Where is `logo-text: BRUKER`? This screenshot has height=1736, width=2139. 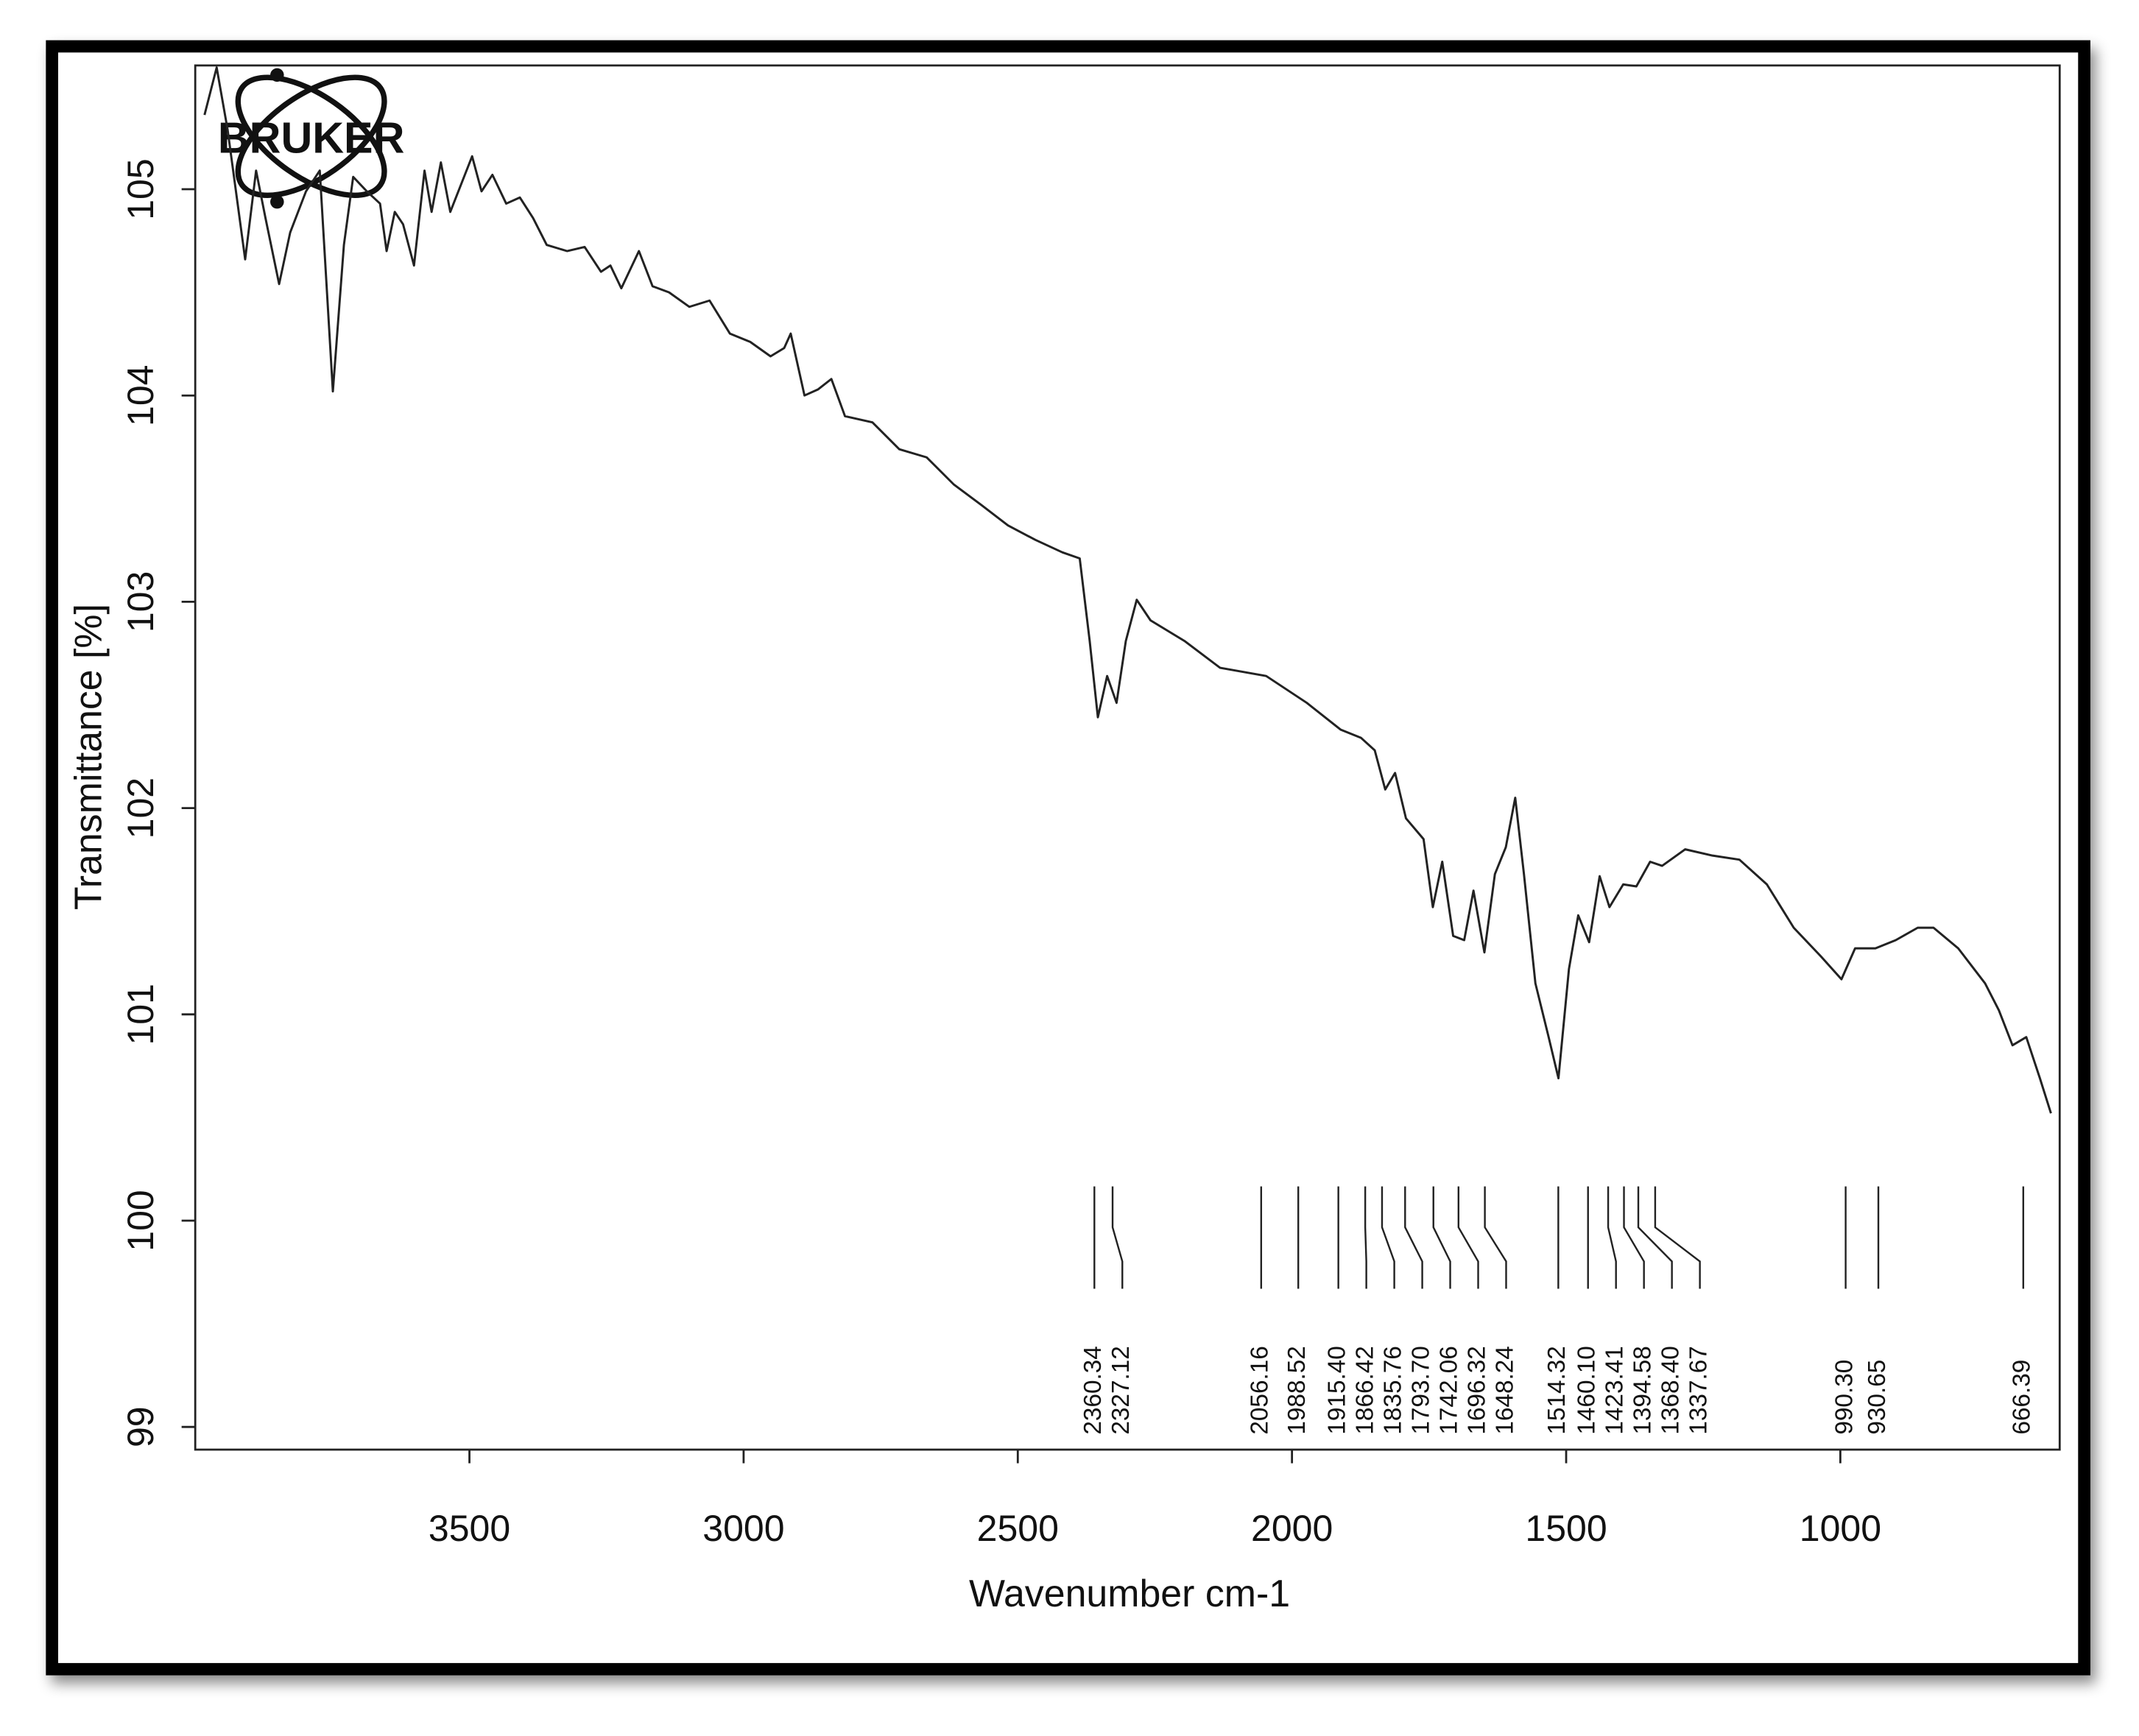 logo-text: BRUKER is located at coordinates (311, 137).